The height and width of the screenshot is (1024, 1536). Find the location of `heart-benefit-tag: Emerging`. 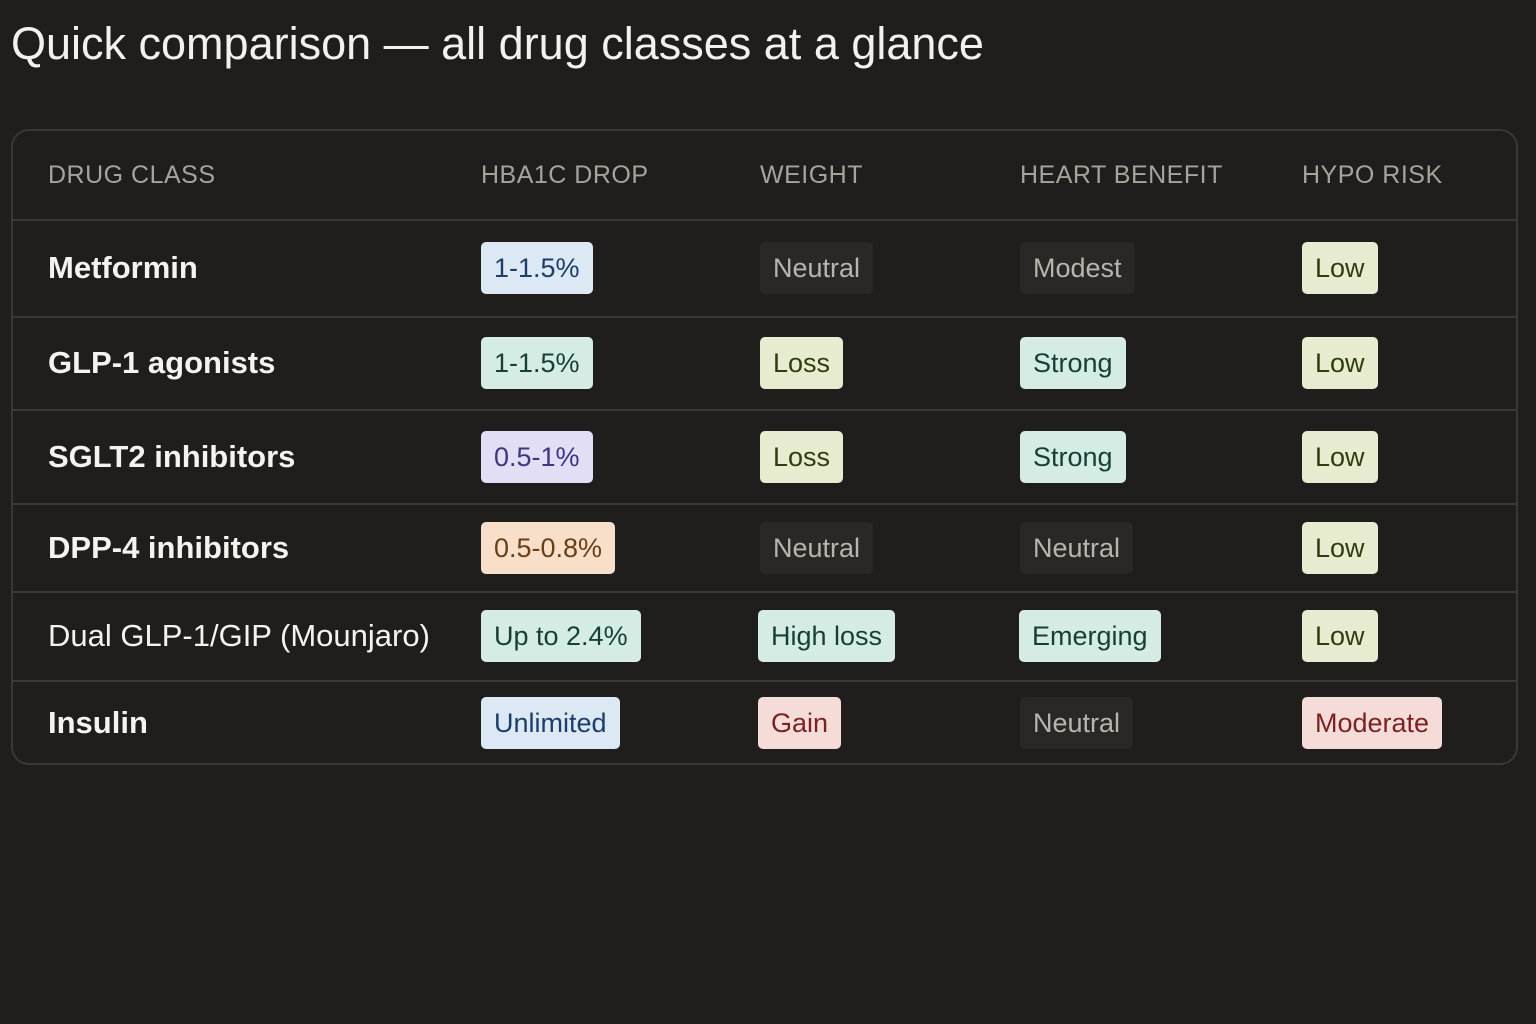

heart-benefit-tag: Emerging is located at coordinates (1090, 636).